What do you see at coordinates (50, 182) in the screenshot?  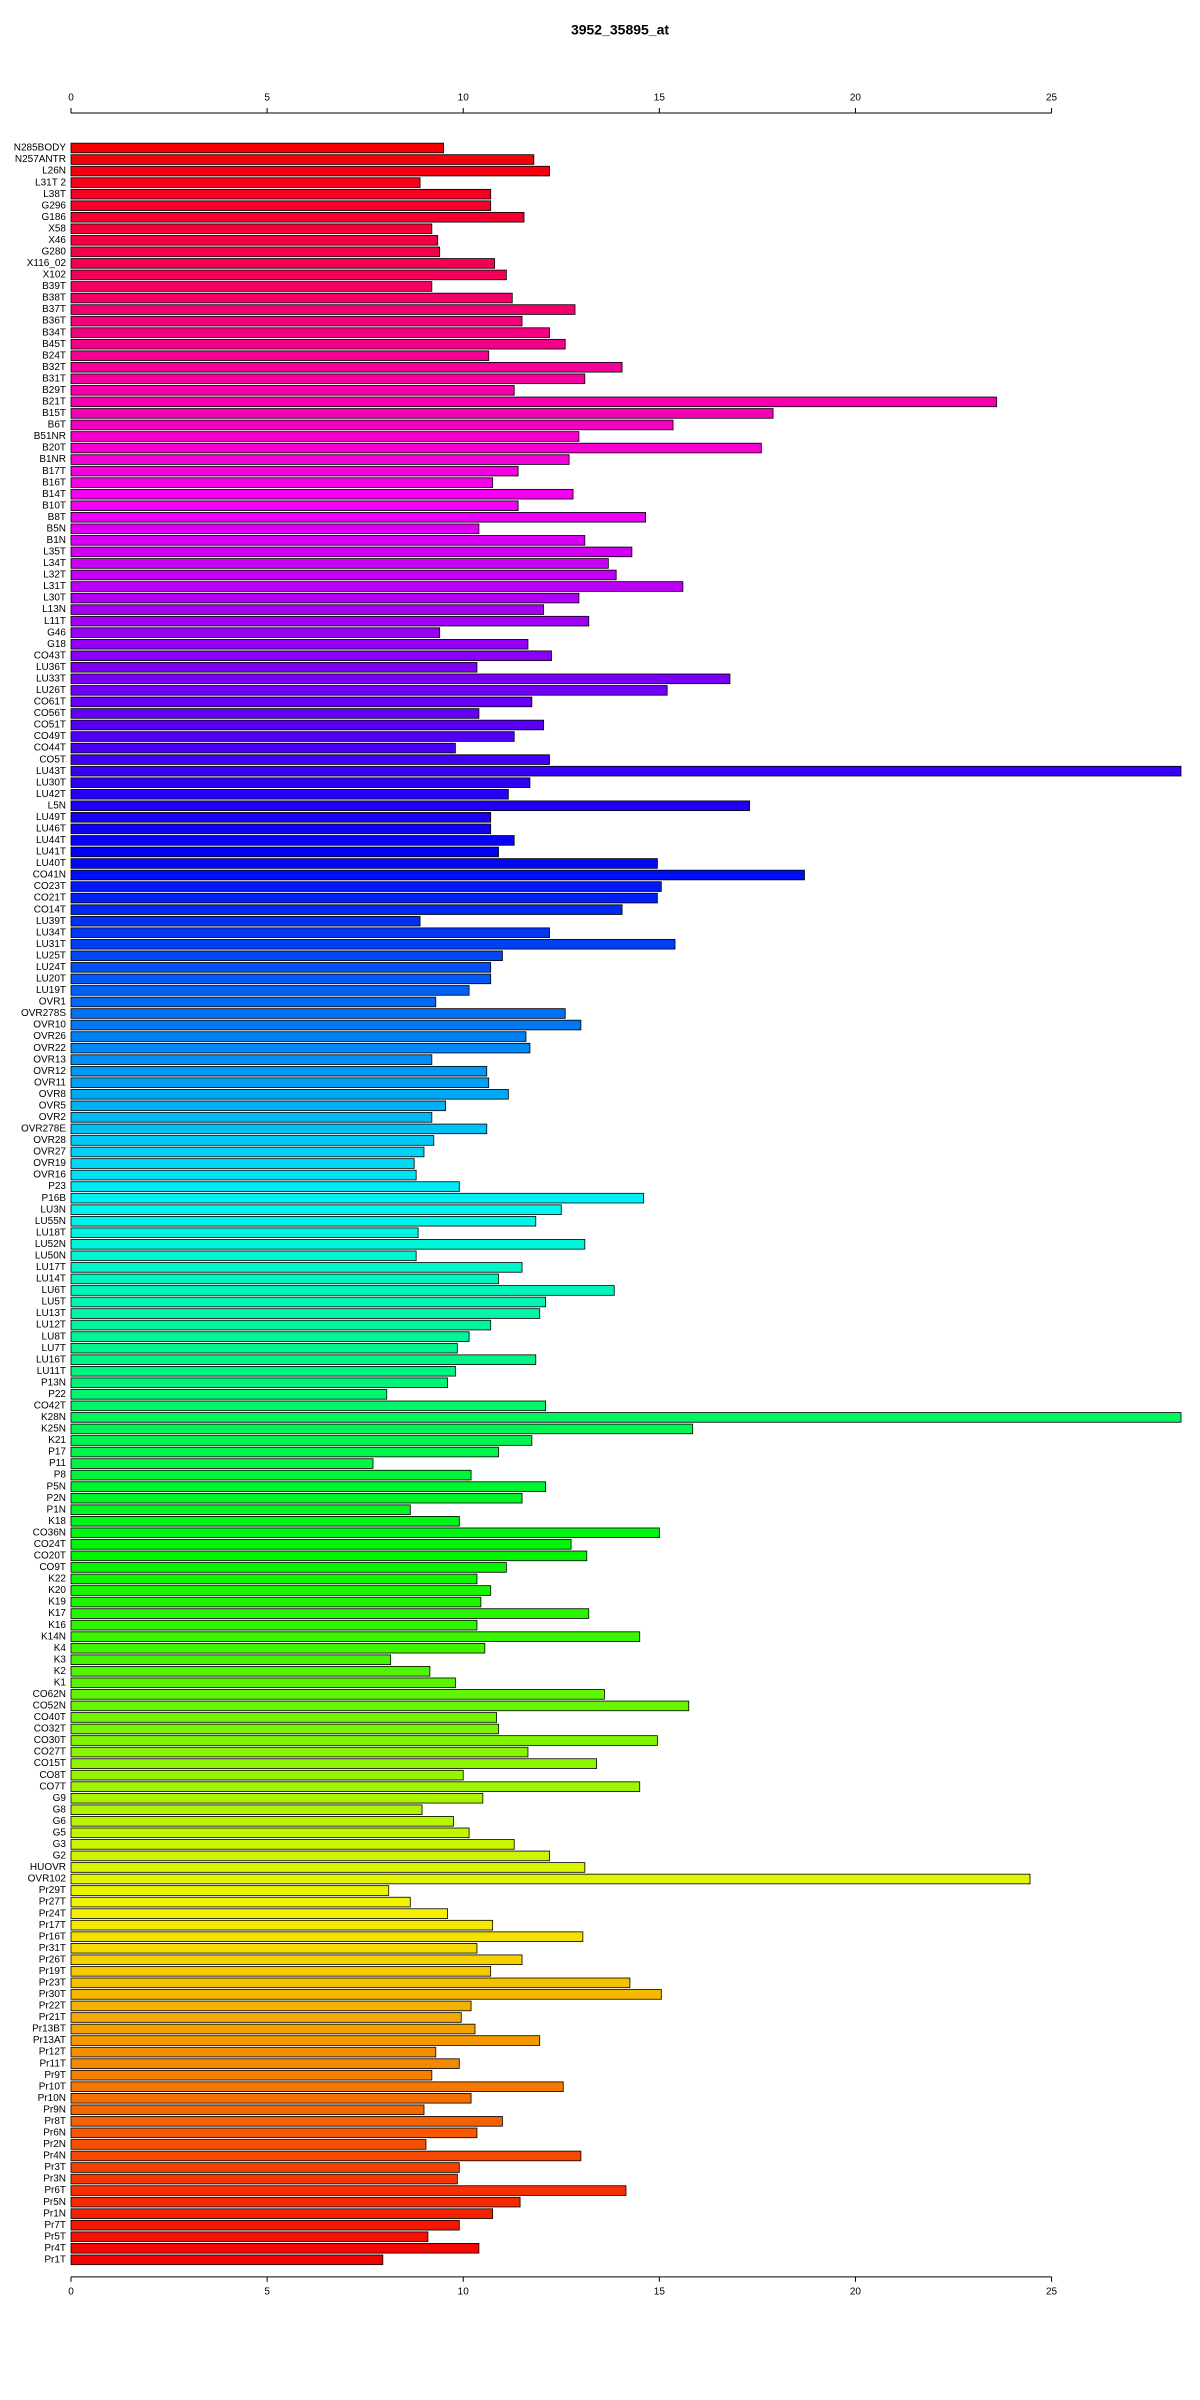 I see `y-tick-label: L31T 2` at bounding box center [50, 182].